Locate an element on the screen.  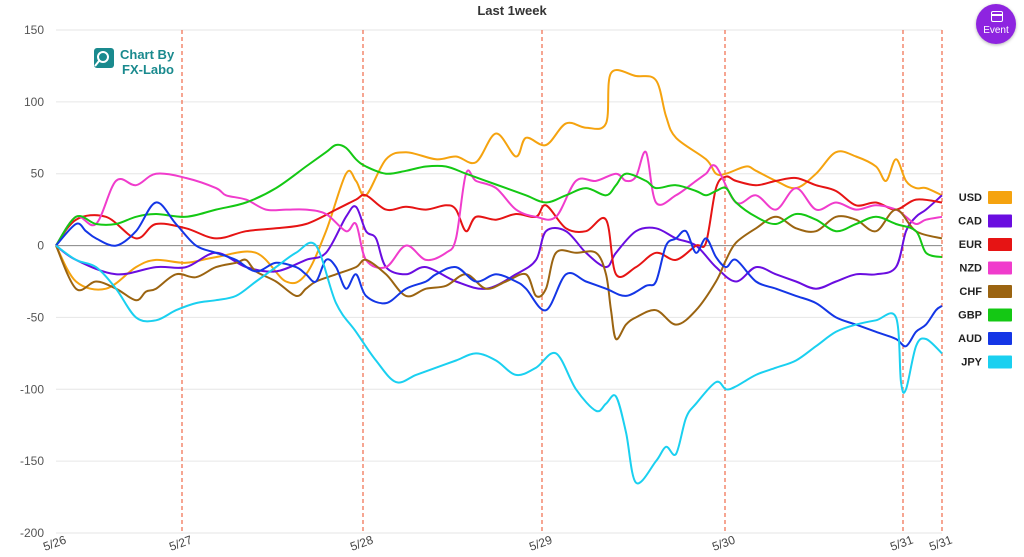
logo-icon-magnifier is located at coordinates (103, 57).